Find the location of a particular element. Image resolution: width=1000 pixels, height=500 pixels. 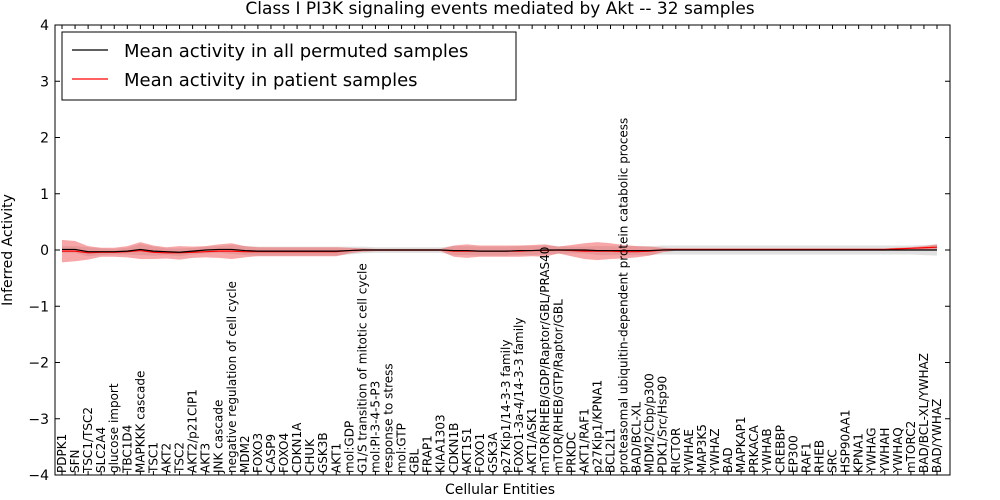

x-tick-label: YWHAH is located at coordinates (885, 451).